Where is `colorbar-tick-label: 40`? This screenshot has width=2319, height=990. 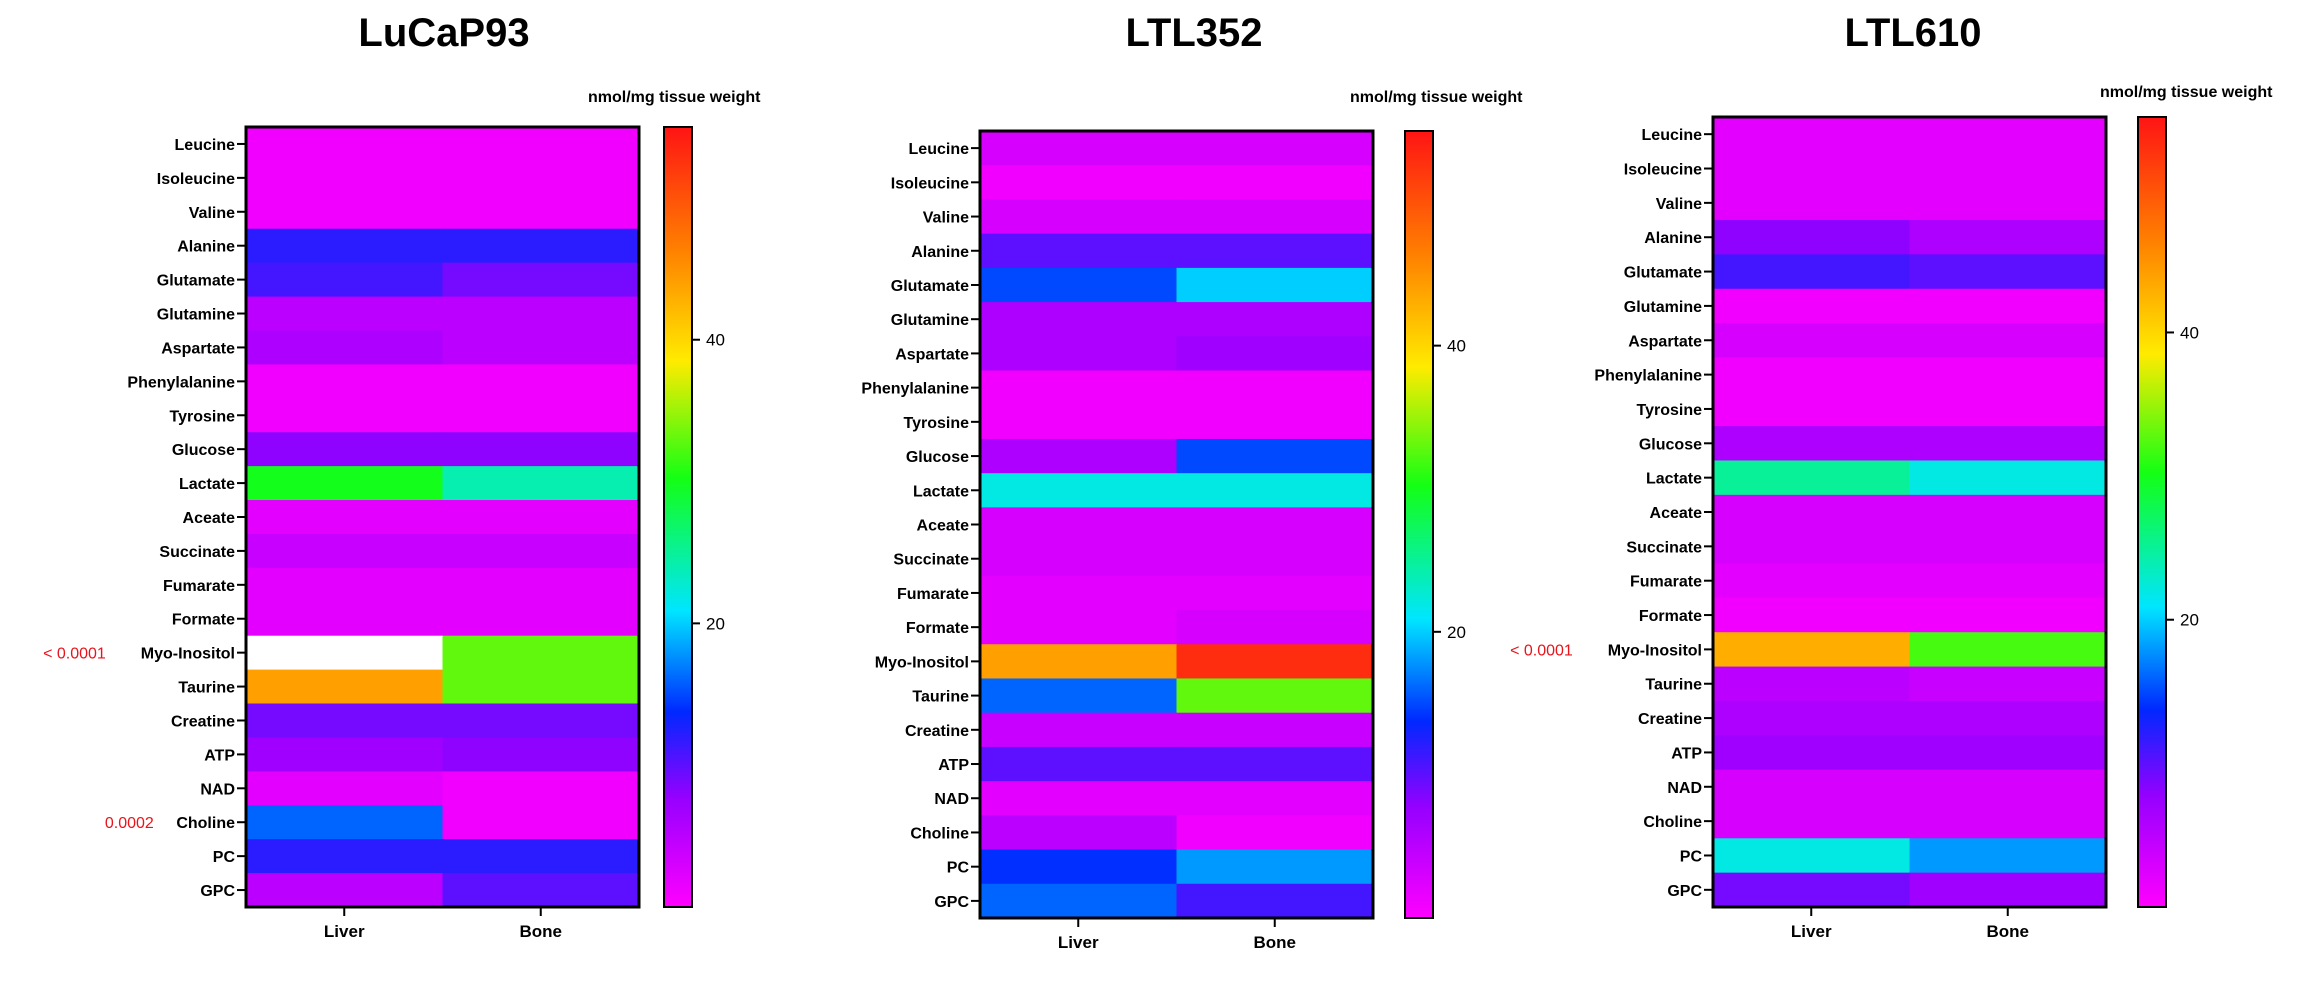
colorbar-tick-label: 40 is located at coordinates (1456, 346).